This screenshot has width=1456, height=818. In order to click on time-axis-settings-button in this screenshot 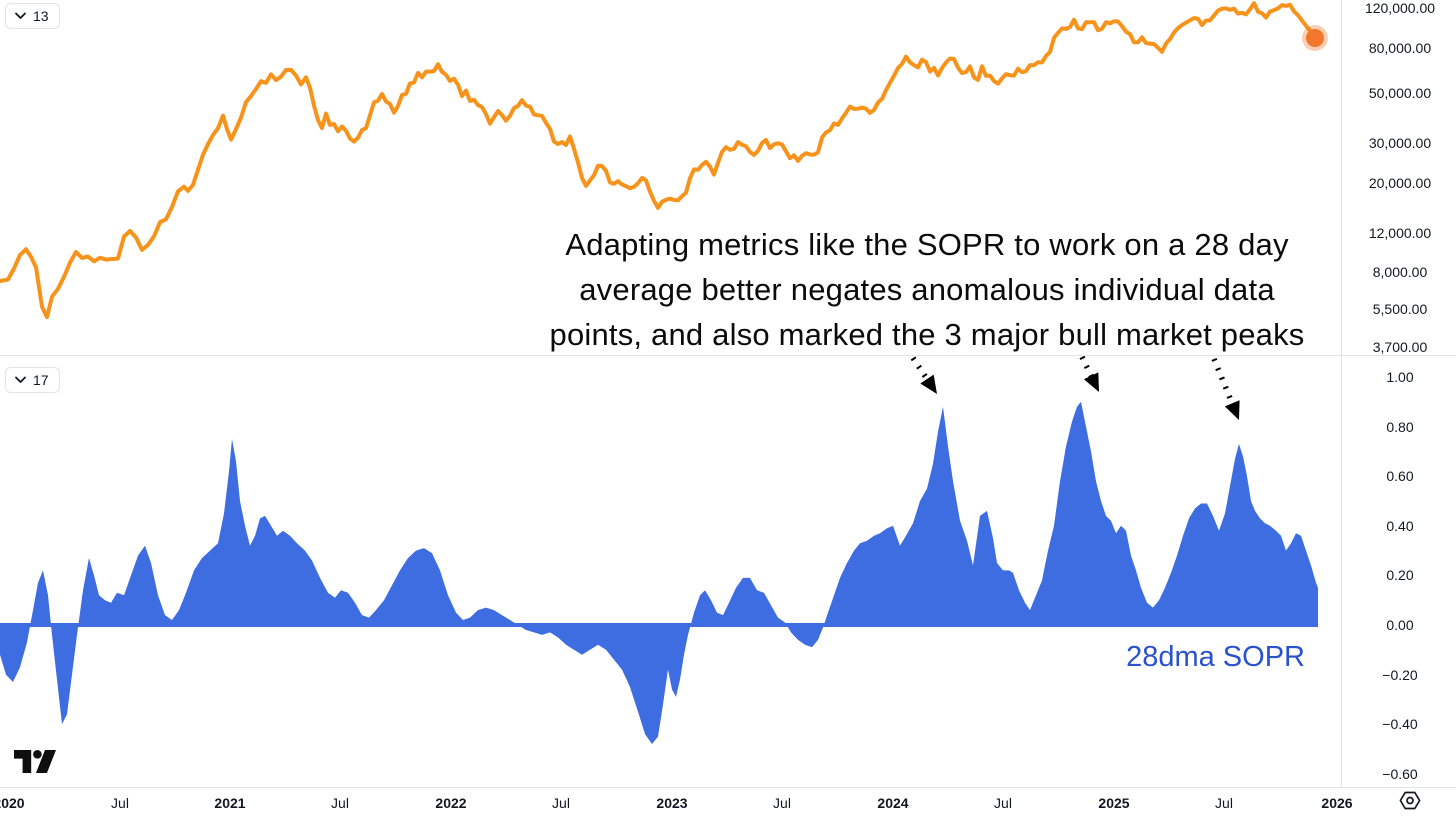, I will do `click(1410, 803)`.